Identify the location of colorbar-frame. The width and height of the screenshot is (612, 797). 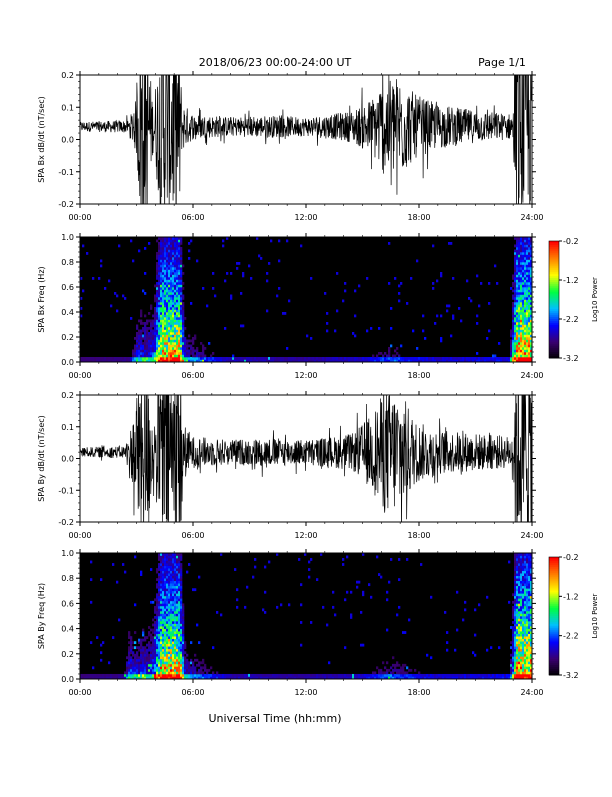
(554, 299).